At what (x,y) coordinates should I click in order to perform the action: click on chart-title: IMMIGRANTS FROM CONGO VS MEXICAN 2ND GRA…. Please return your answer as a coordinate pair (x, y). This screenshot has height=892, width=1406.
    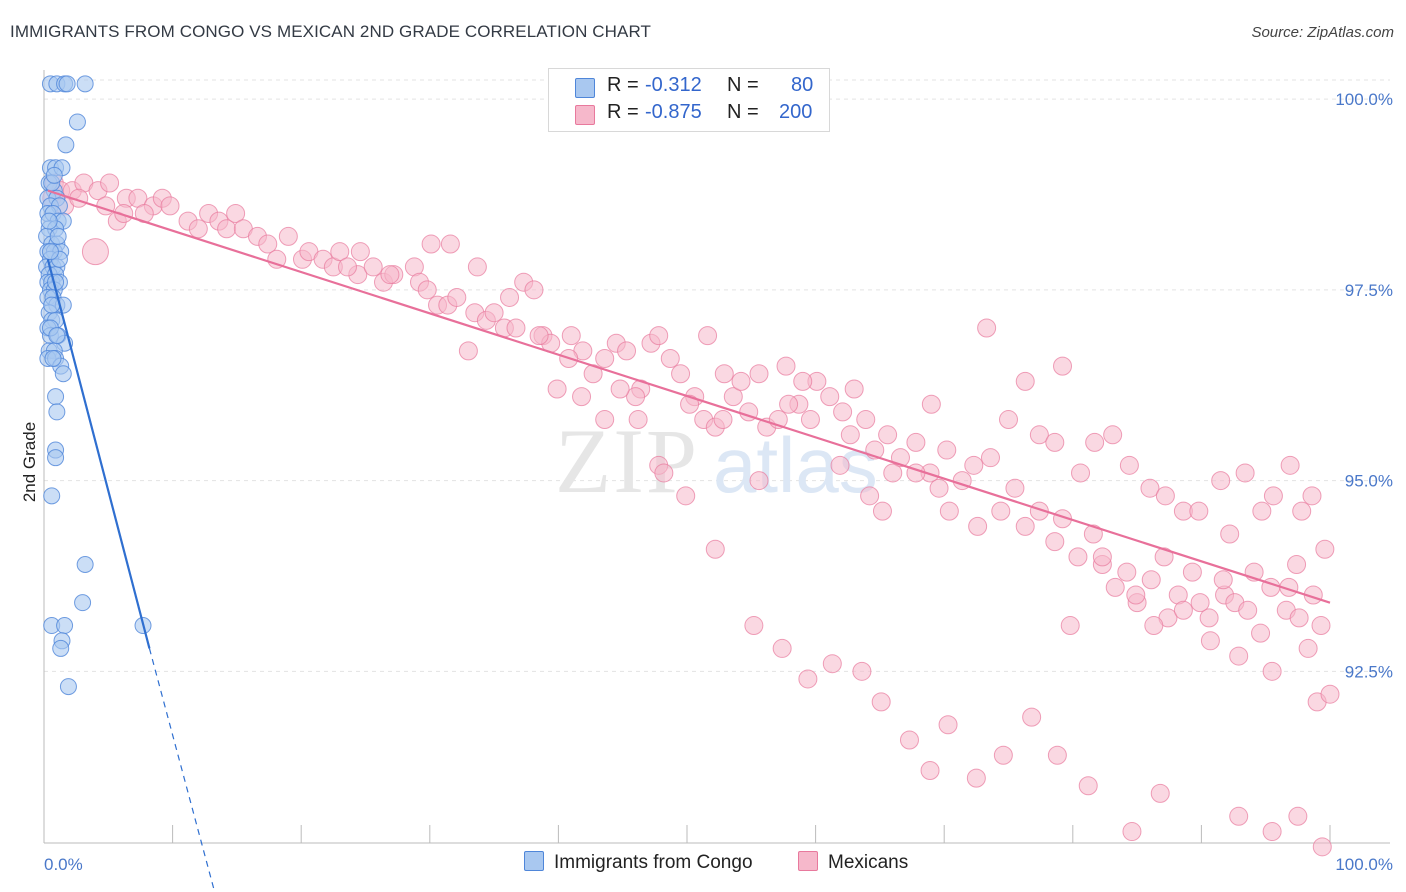
    Looking at the image, I should click on (331, 31).